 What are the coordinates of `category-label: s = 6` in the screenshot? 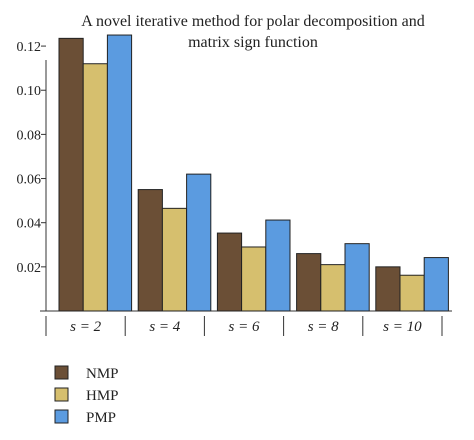 It's located at (244, 327).